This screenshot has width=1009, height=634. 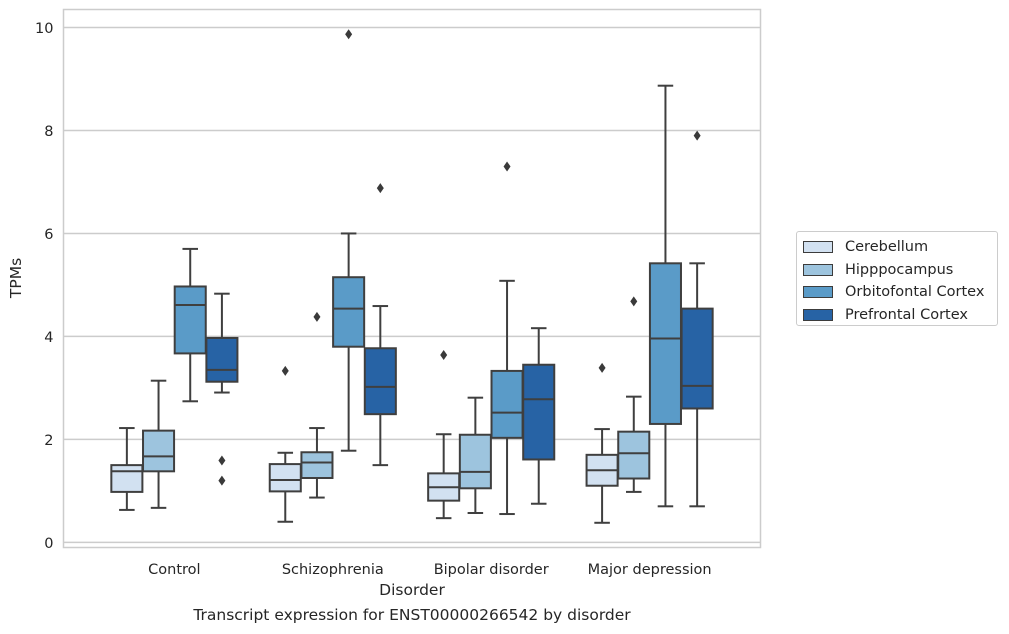 What do you see at coordinates (222, 359) in the screenshot?
I see `box-body-control-prefrontal-cortex` at bounding box center [222, 359].